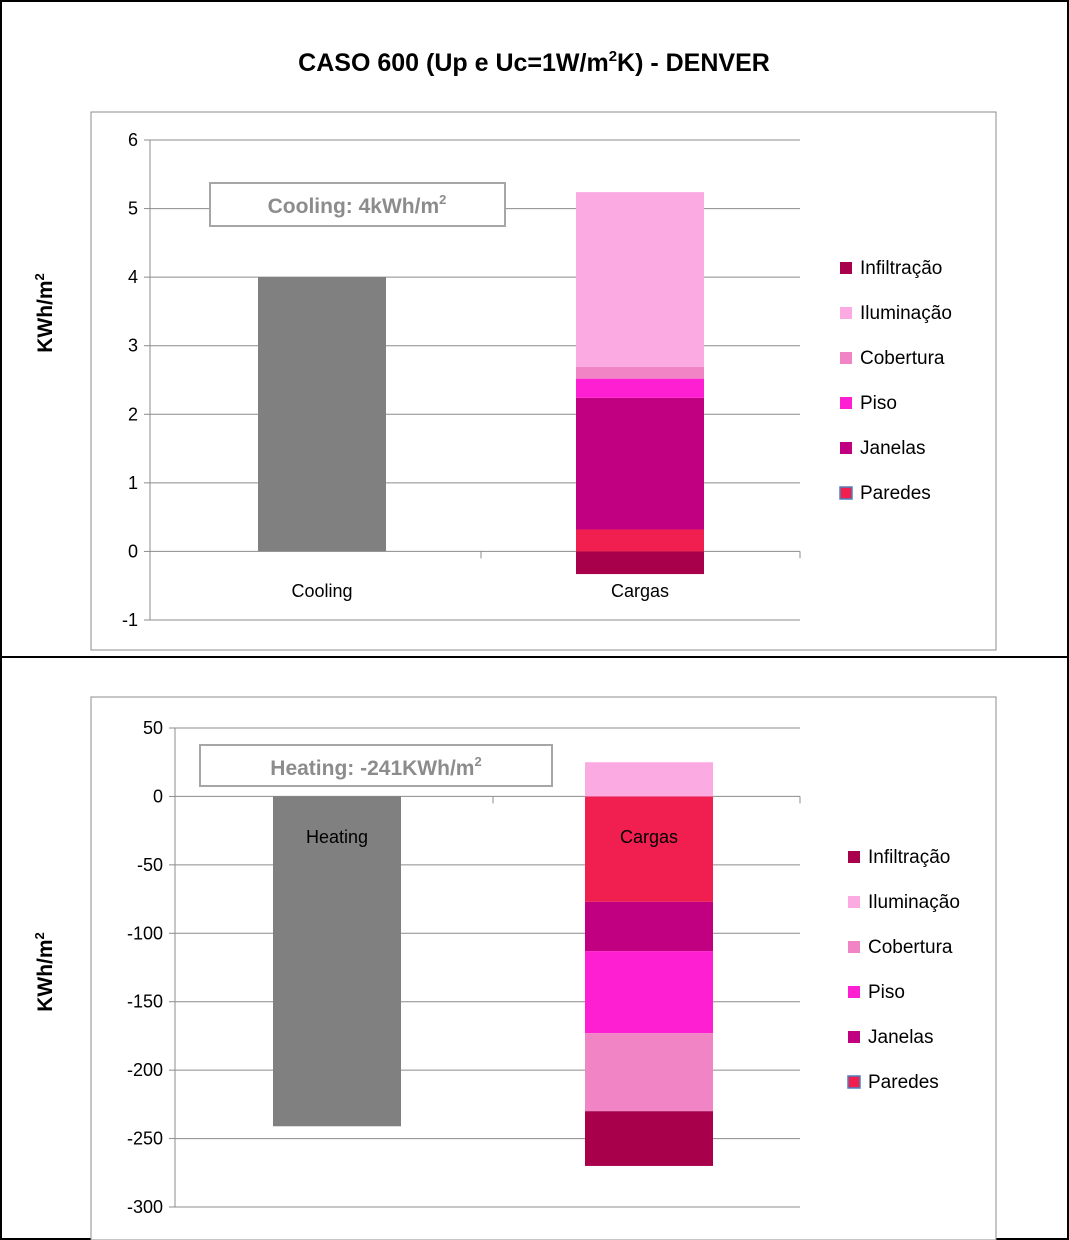 The width and height of the screenshot is (1069, 1240). Describe the element at coordinates (322, 414) in the screenshot. I see `bar-cooling` at that location.